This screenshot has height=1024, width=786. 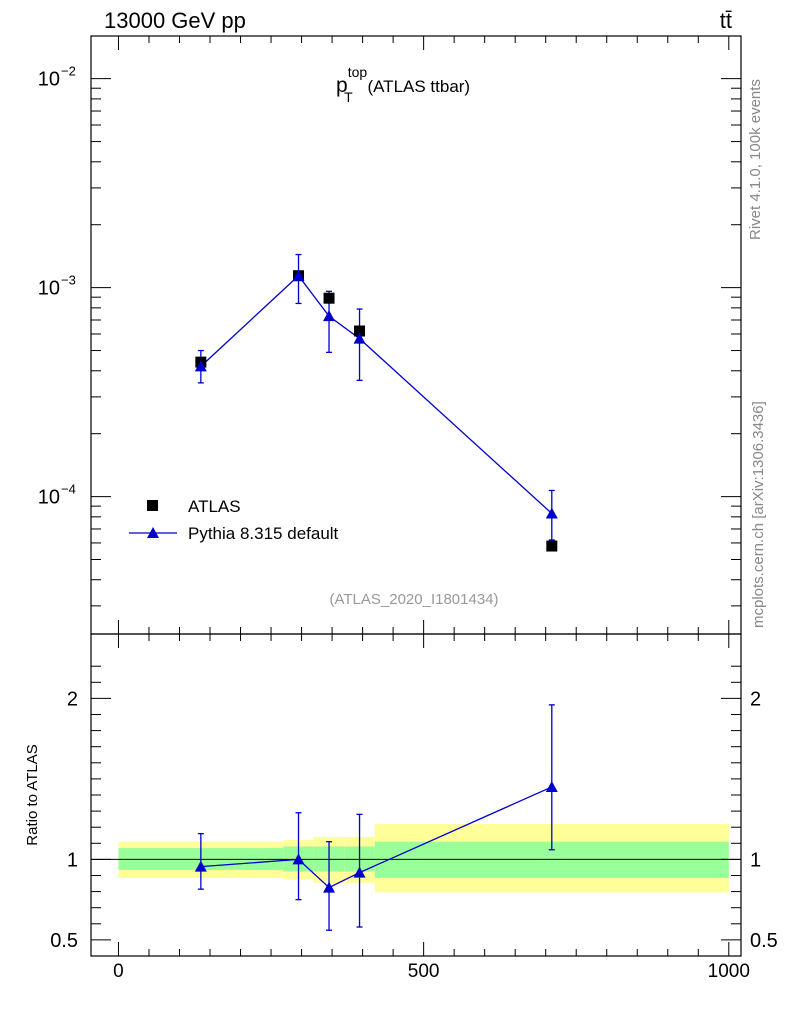 I want to click on plot-title: ptop T (ATLAS ttbar), so click(x=403, y=84).